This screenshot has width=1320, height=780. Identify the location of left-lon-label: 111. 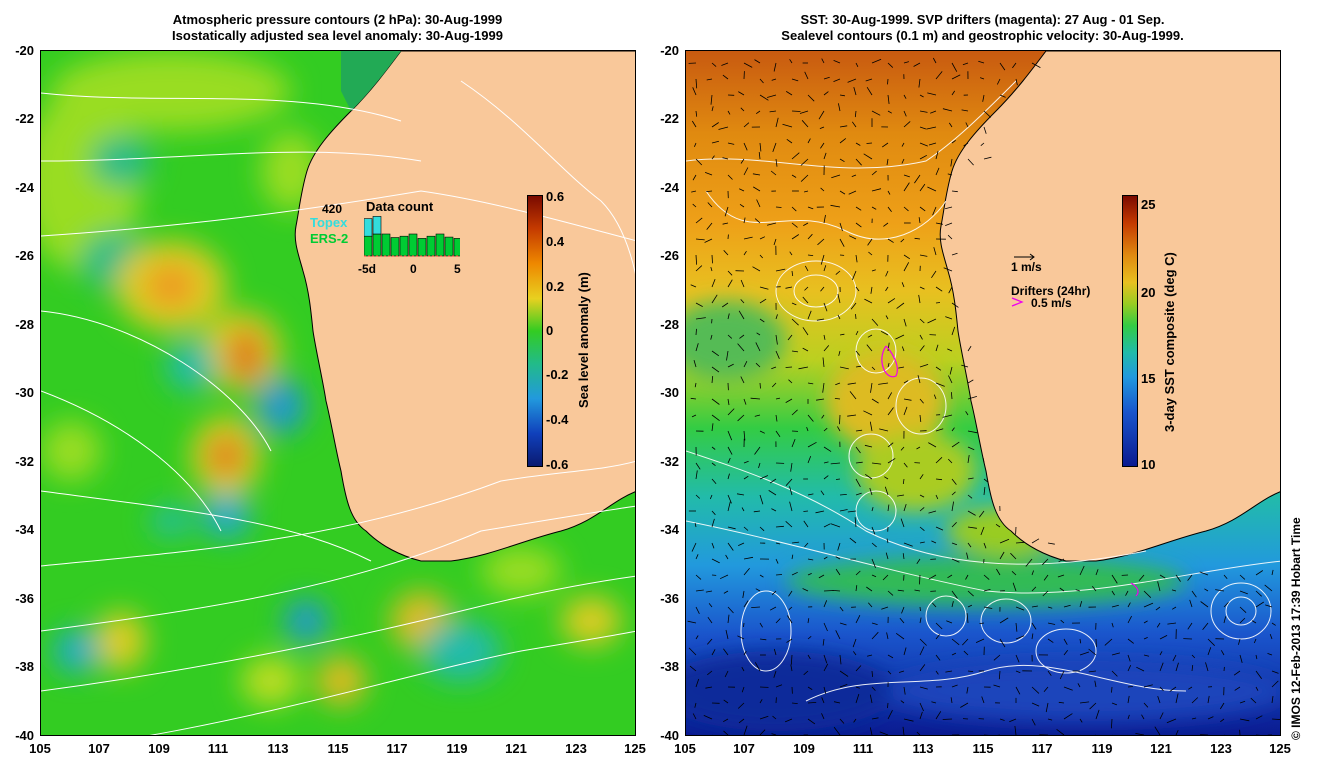
(218, 748).